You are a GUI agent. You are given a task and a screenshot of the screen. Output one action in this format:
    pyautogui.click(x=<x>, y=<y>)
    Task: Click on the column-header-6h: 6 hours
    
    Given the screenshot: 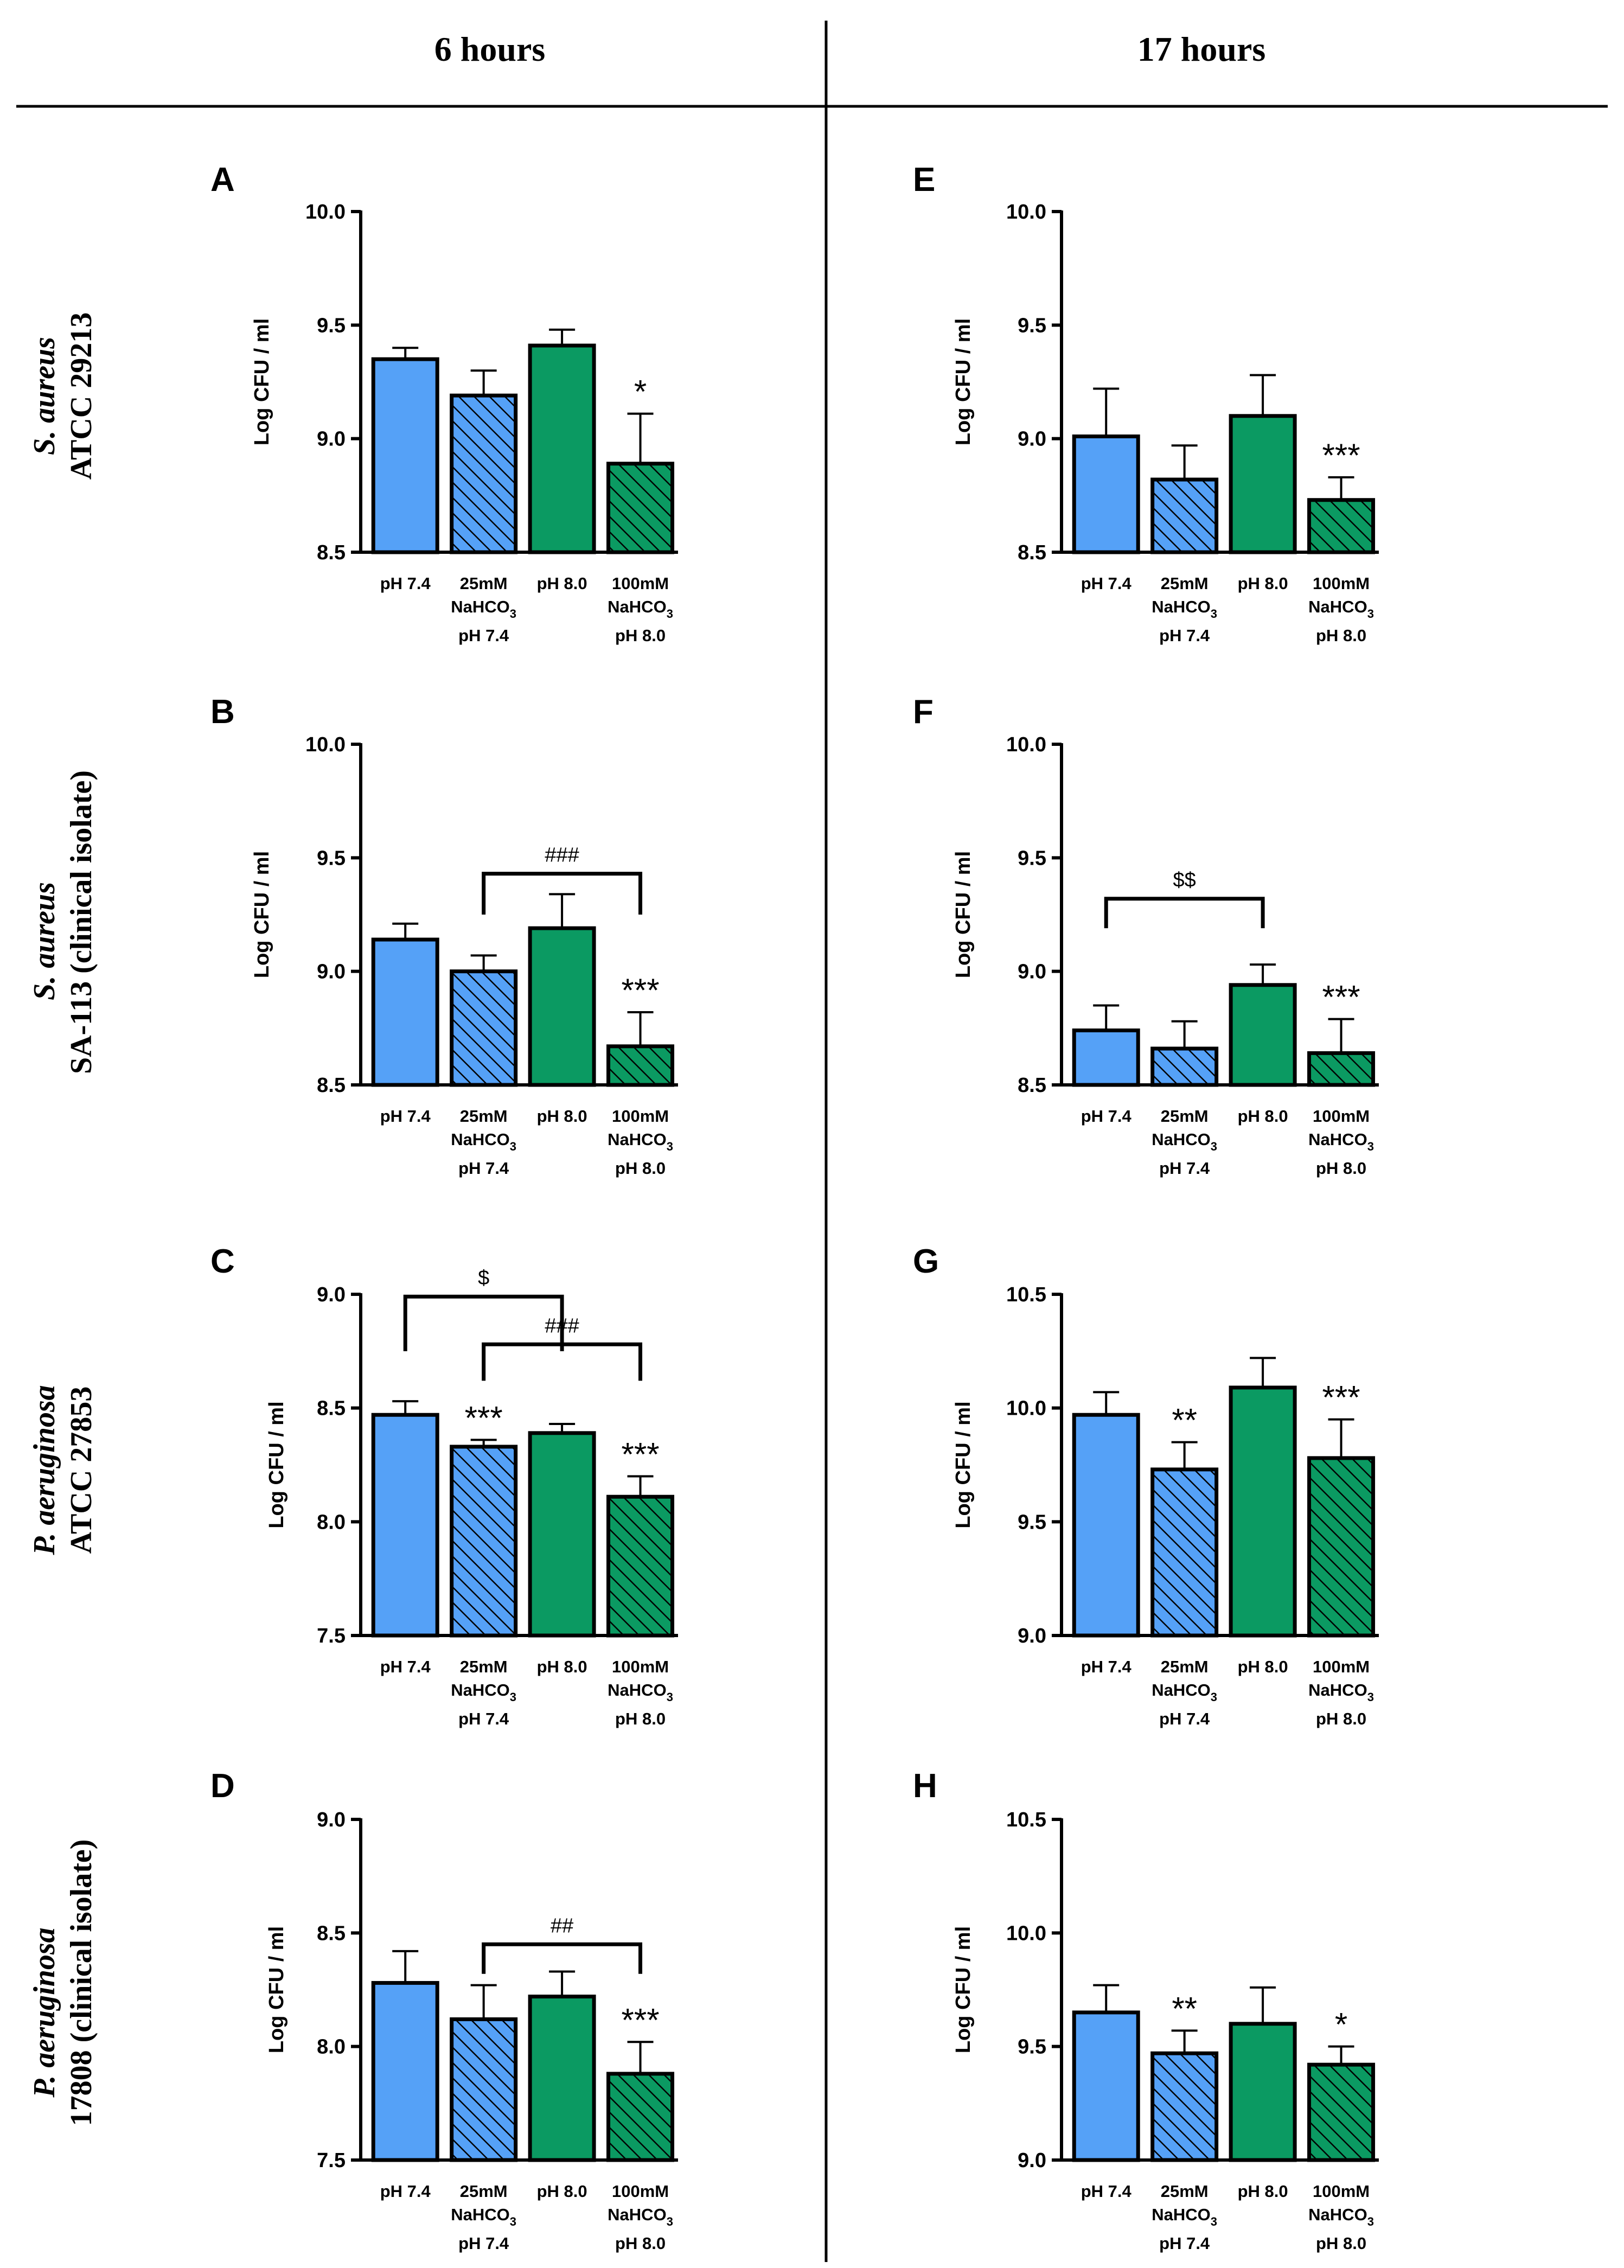 What is the action you would take?
    pyautogui.click(x=490, y=49)
    